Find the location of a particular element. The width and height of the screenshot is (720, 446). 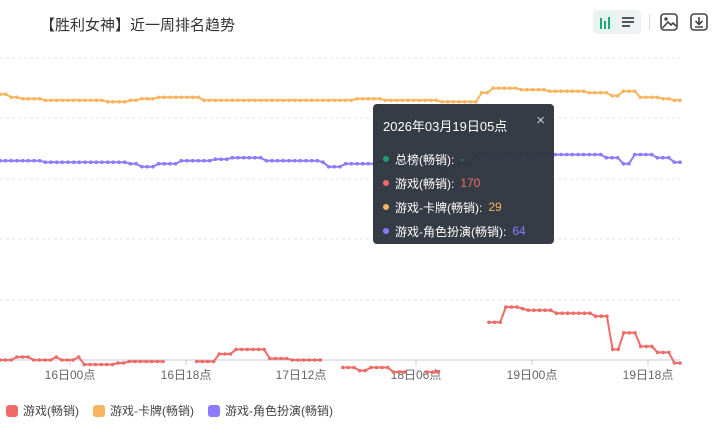

legend-item: 游戏-卡牌(畅销) is located at coordinates (143, 410).